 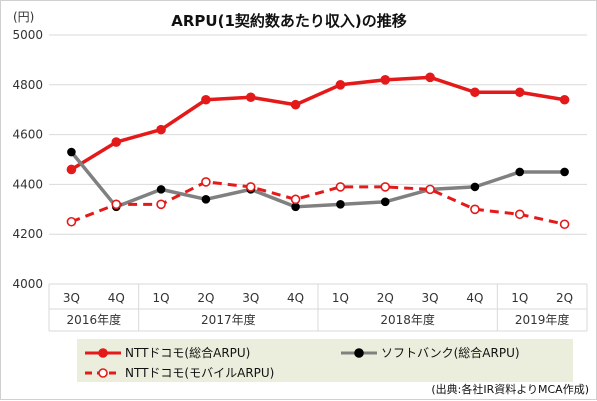 I want to click on legend-label: NTTドコモ(モバイルARPU), so click(x=199, y=373).